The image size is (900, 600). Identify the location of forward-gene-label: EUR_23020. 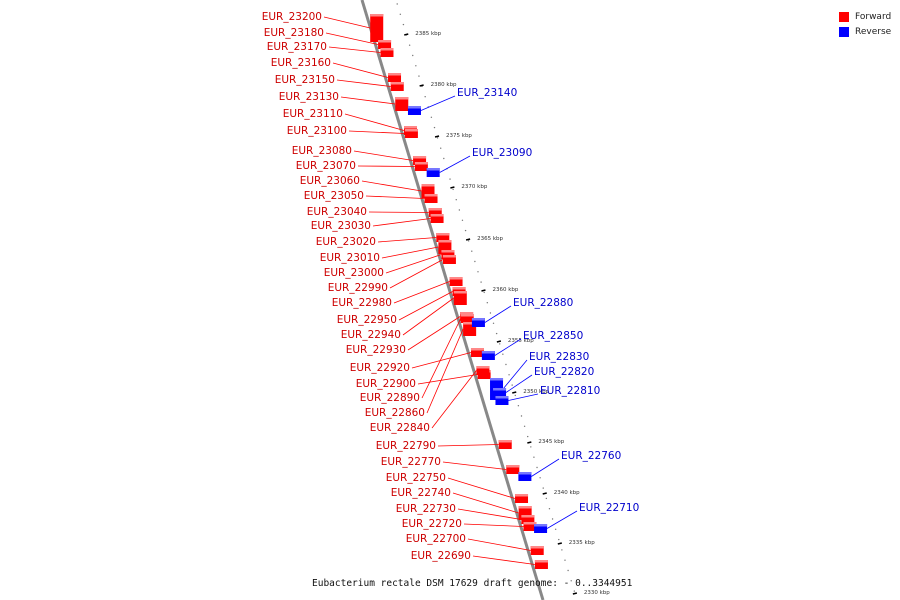
(346, 242).